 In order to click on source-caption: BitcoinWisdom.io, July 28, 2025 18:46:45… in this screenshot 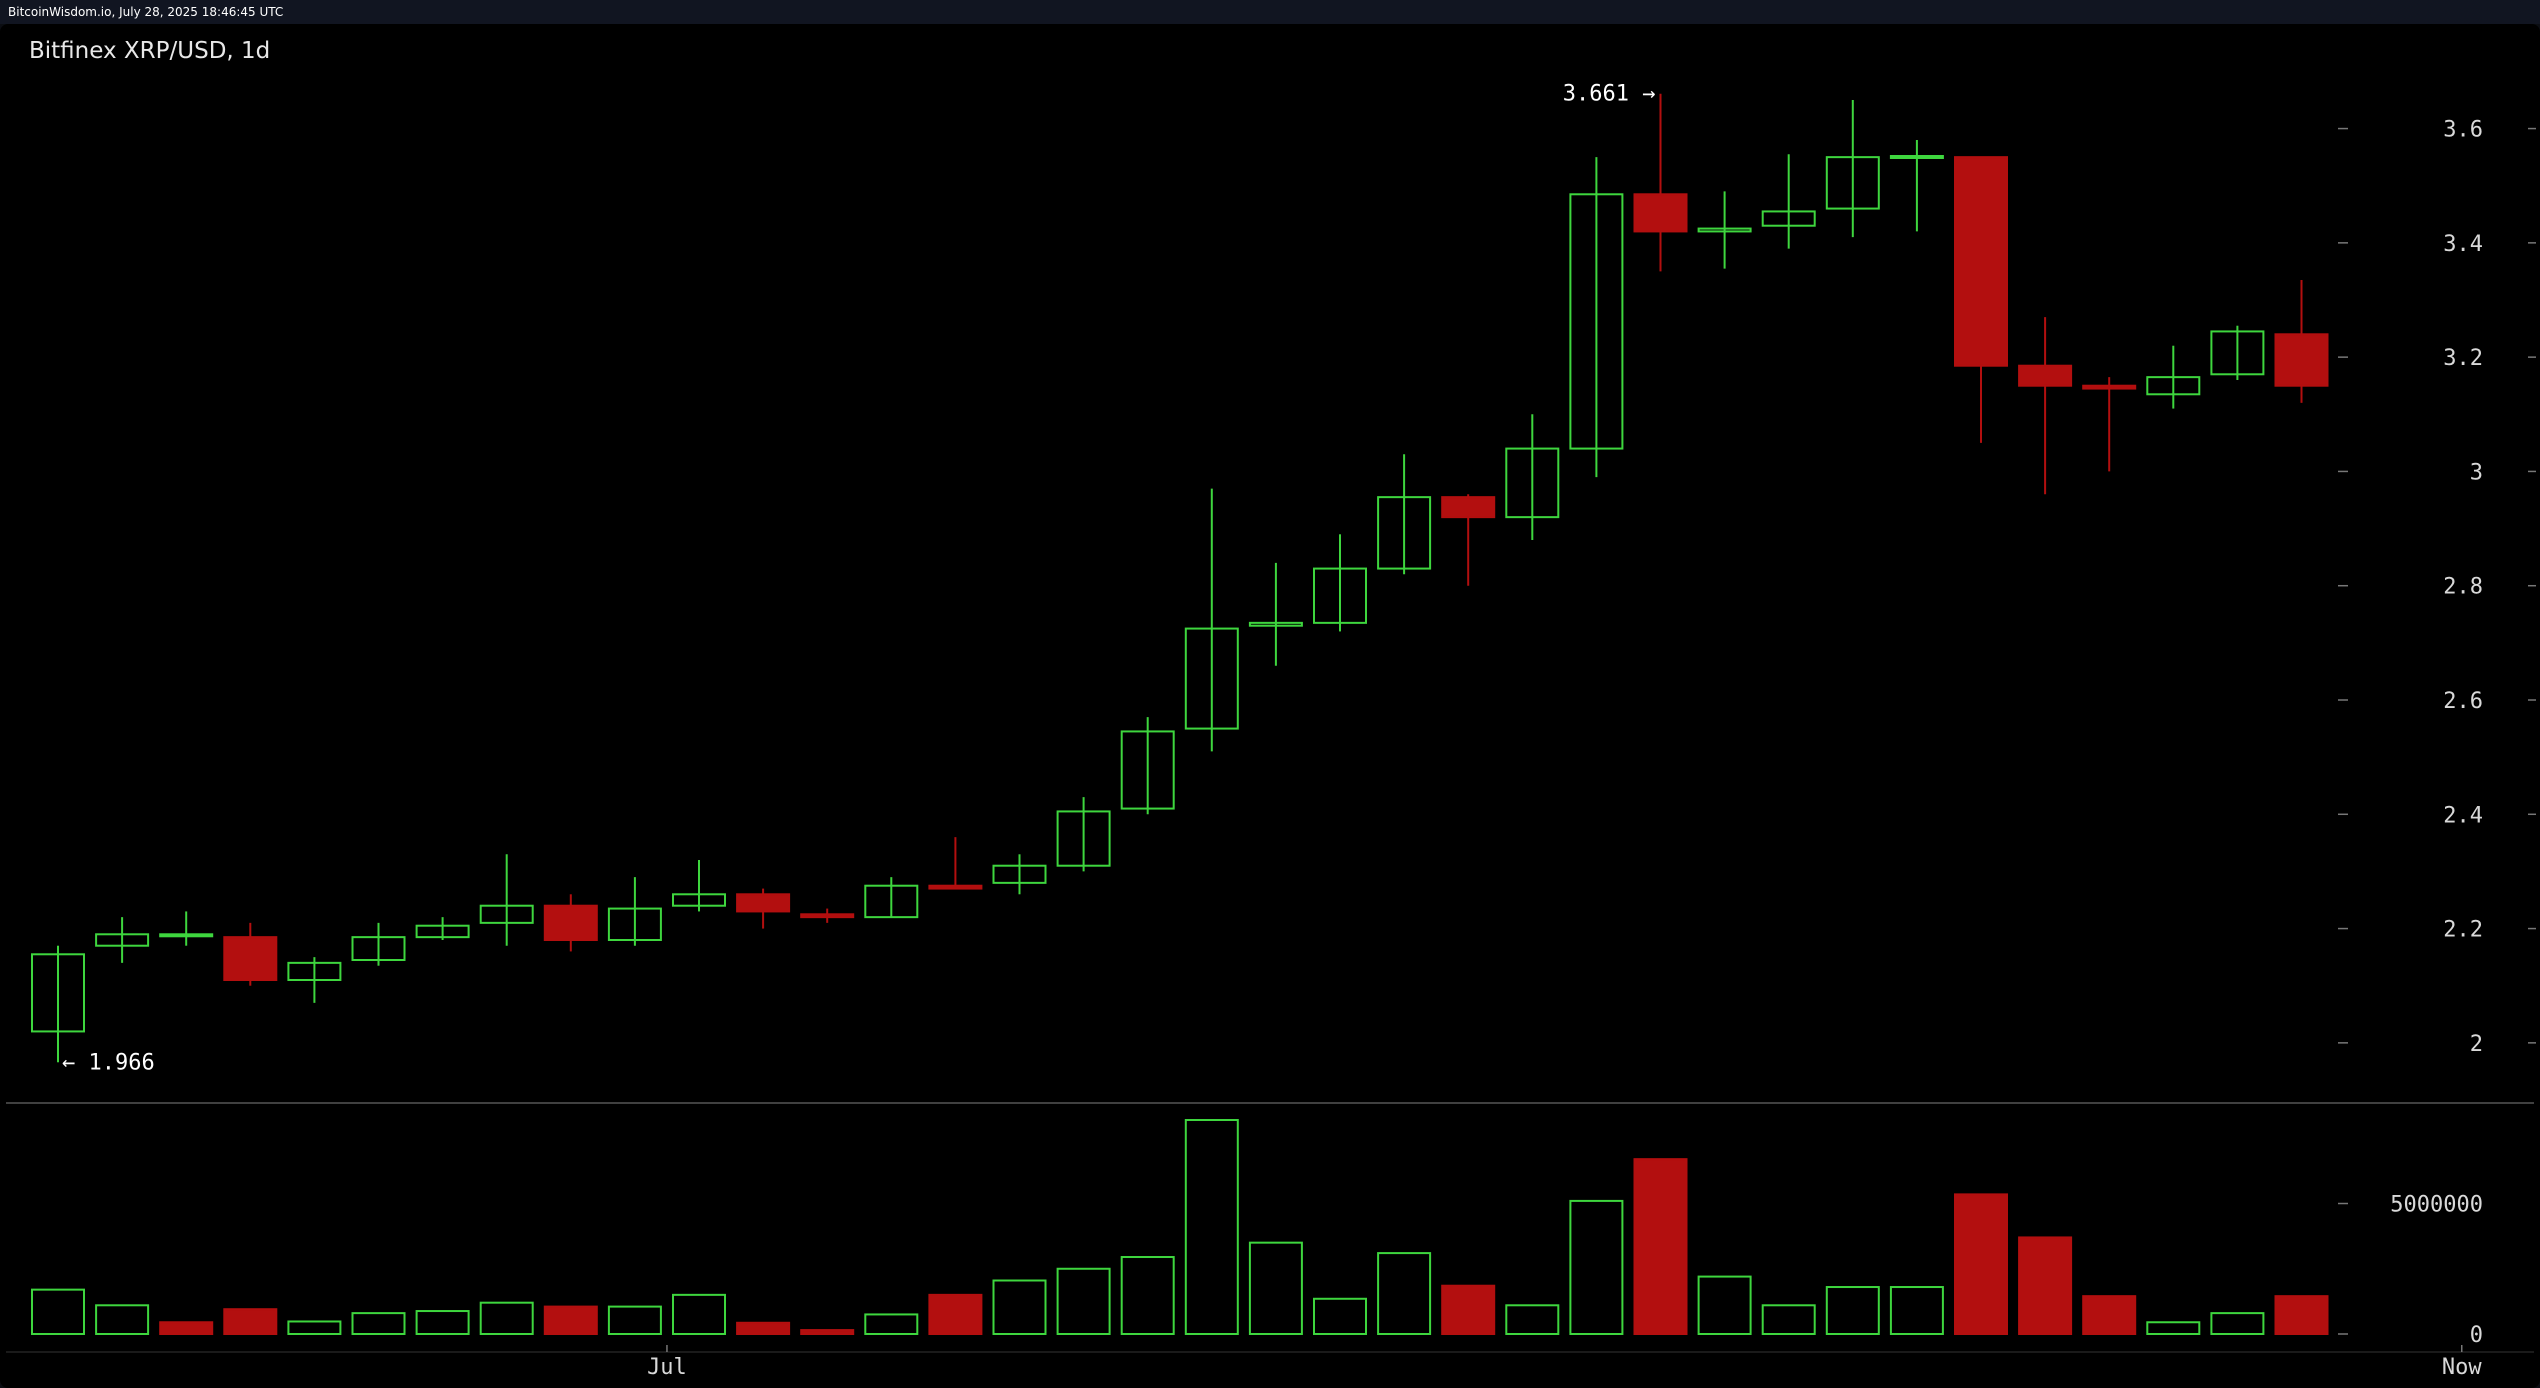, I will do `click(146, 12)`.